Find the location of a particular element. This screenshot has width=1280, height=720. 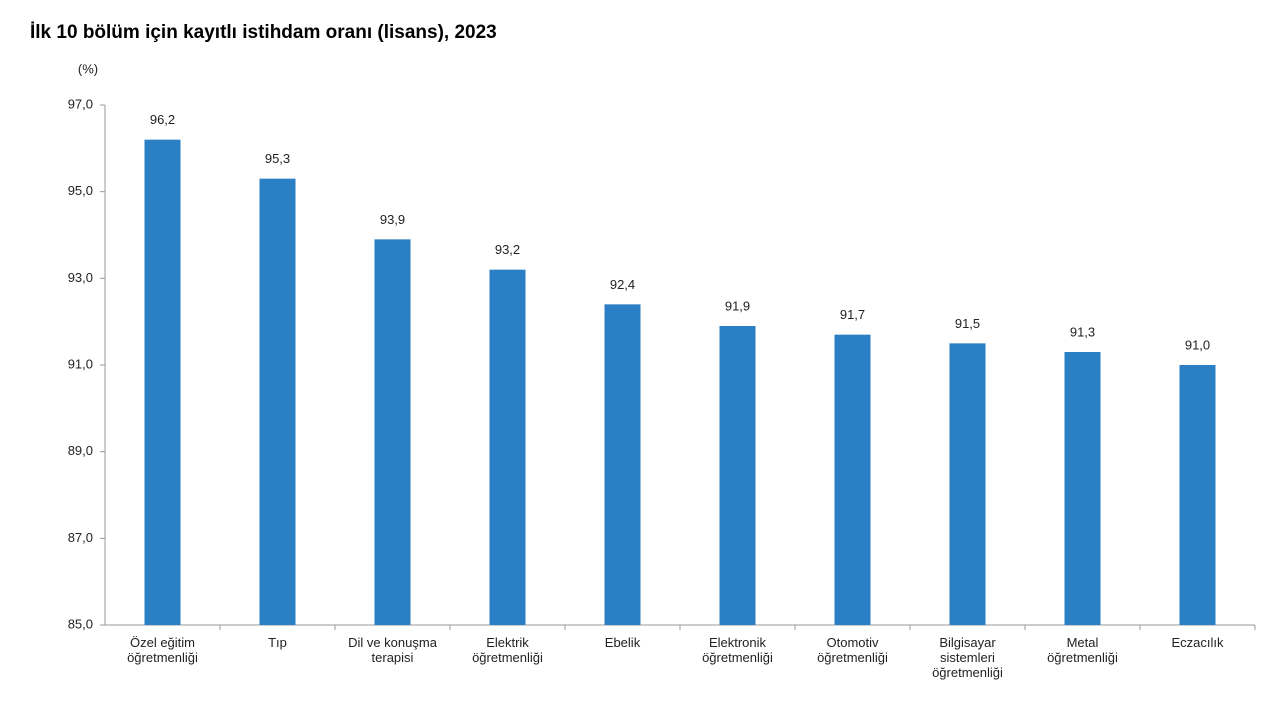

value-label: 93,9 is located at coordinates (392, 219).